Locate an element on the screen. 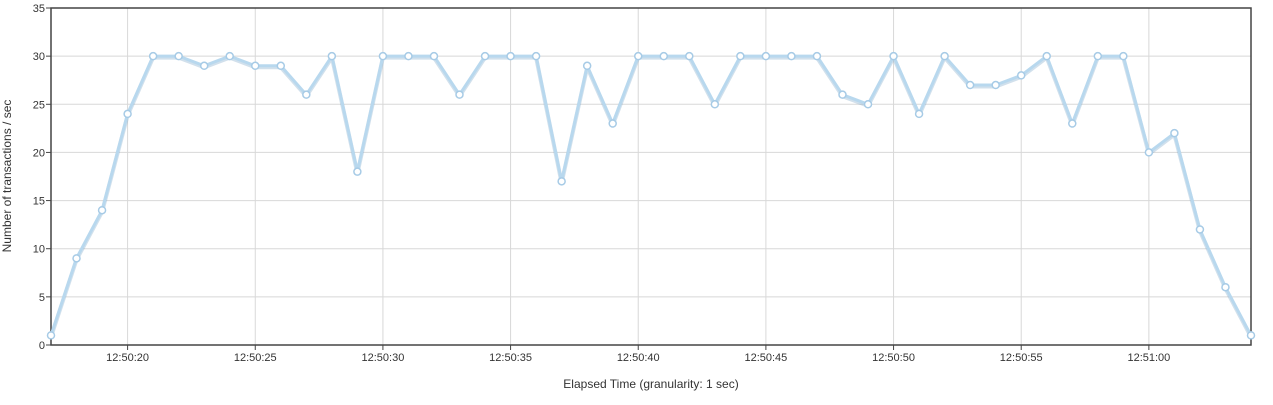 This screenshot has height=405, width=1273. x-tick-label: 12:50:20 is located at coordinates (127, 358).